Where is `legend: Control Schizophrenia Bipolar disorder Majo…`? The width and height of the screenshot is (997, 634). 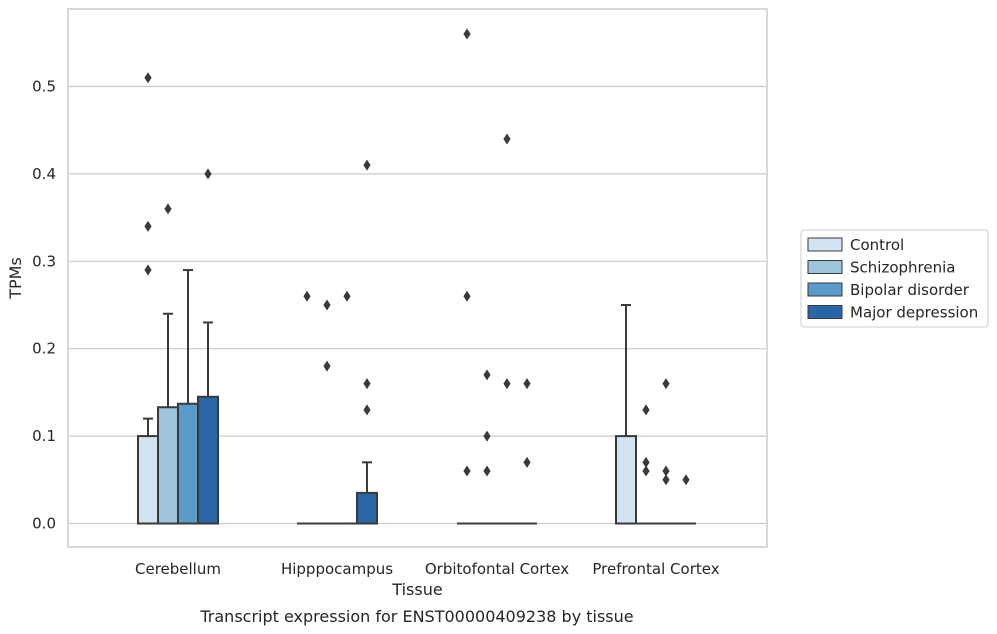
legend: Control Schizophrenia Bipolar disorder Majo… is located at coordinates (894, 278).